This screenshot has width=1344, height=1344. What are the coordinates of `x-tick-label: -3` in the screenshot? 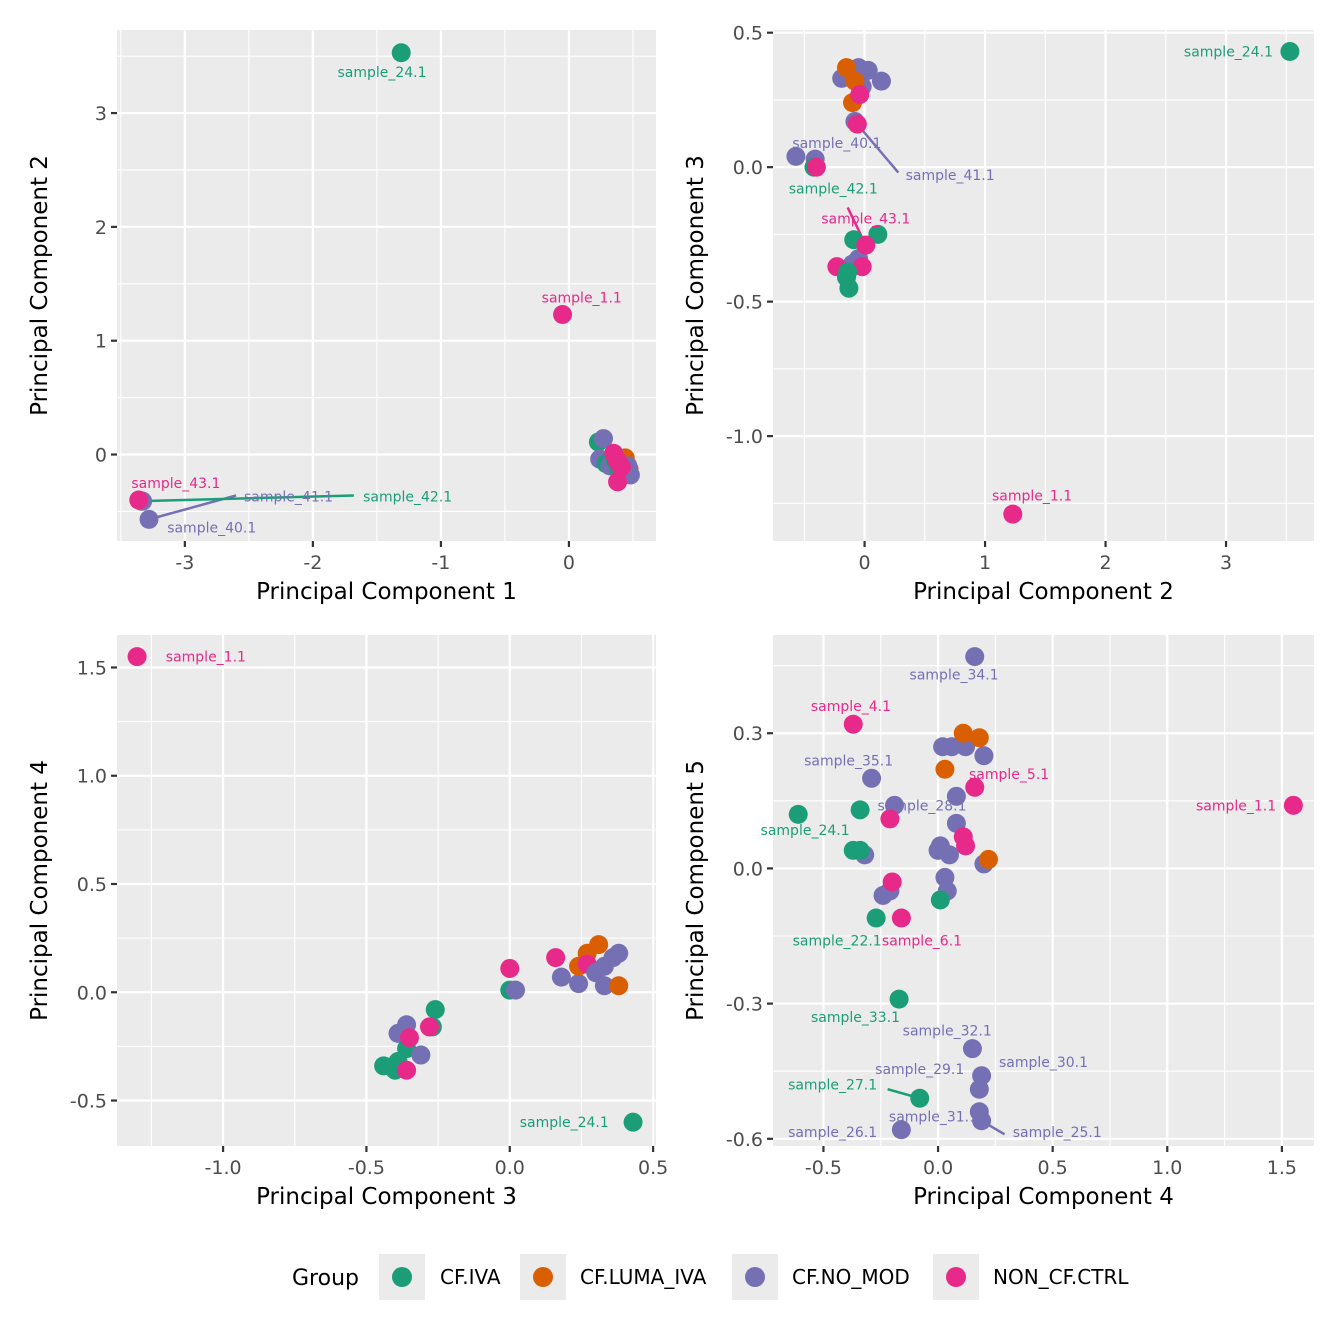 It's located at (184, 563).